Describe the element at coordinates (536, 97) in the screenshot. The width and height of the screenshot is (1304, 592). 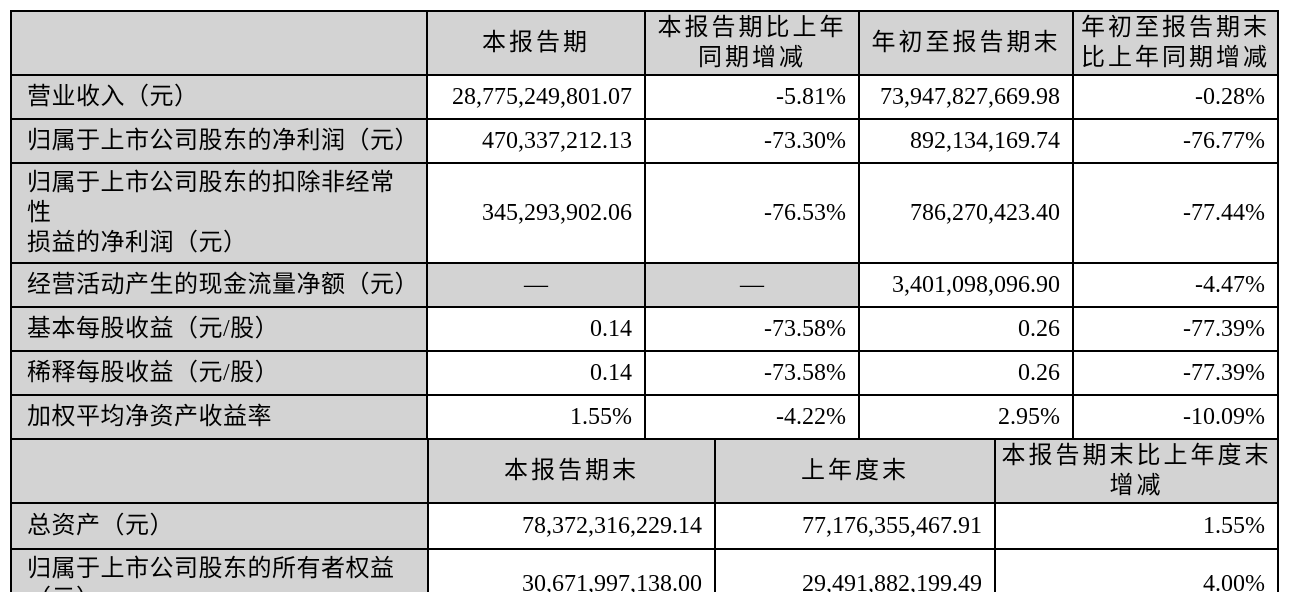
I see `cell-value: 28,775,249,801.07` at that location.